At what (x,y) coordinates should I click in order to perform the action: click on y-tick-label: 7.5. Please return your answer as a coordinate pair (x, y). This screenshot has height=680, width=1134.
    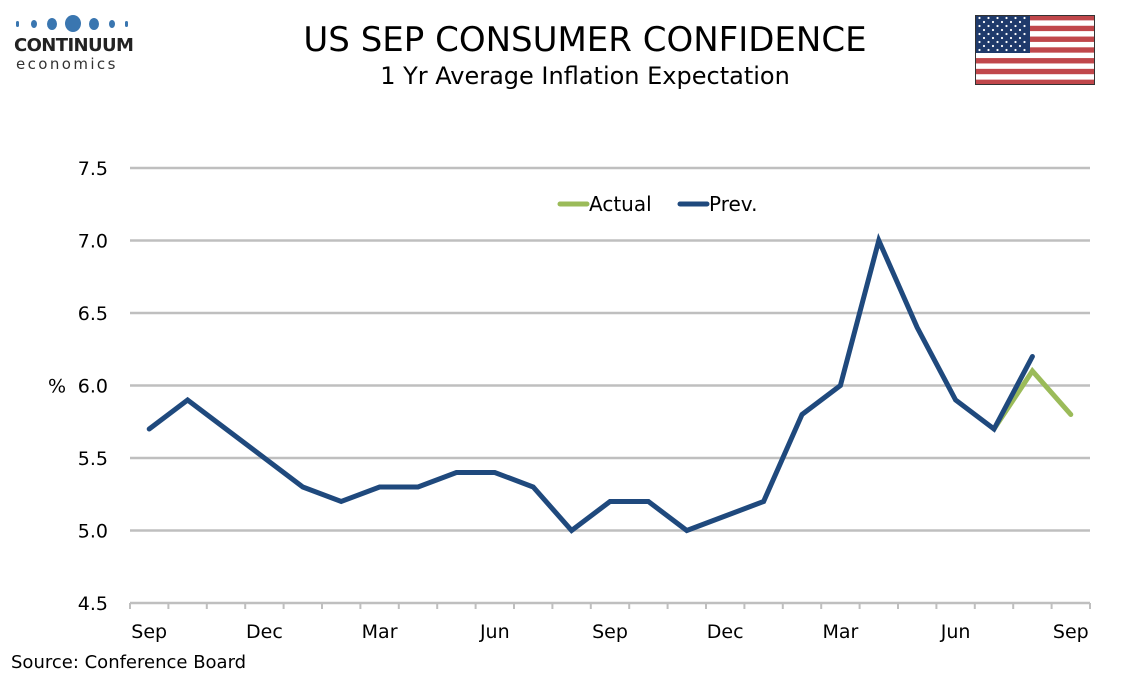
    Looking at the image, I should click on (93, 169).